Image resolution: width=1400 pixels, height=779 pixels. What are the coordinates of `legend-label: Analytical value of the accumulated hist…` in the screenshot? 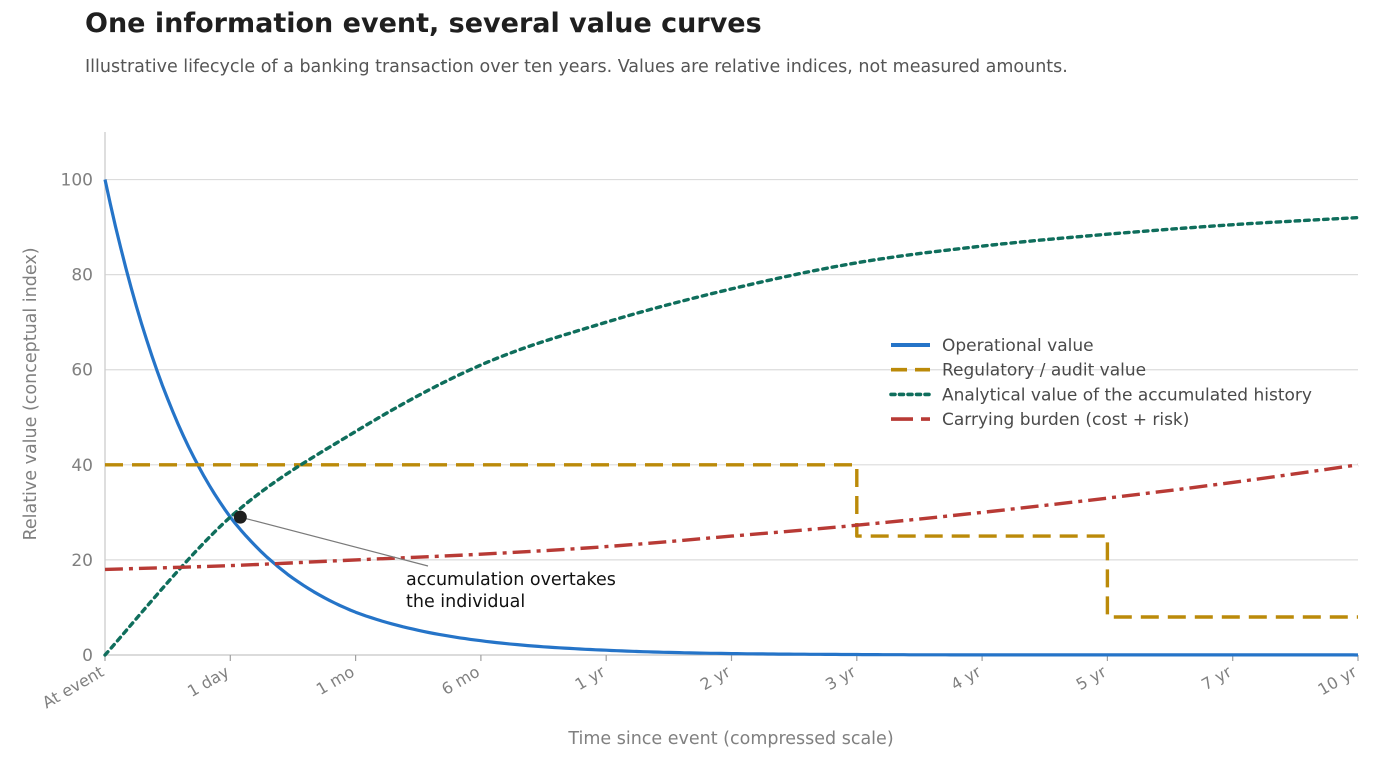 It's located at (1127, 395).